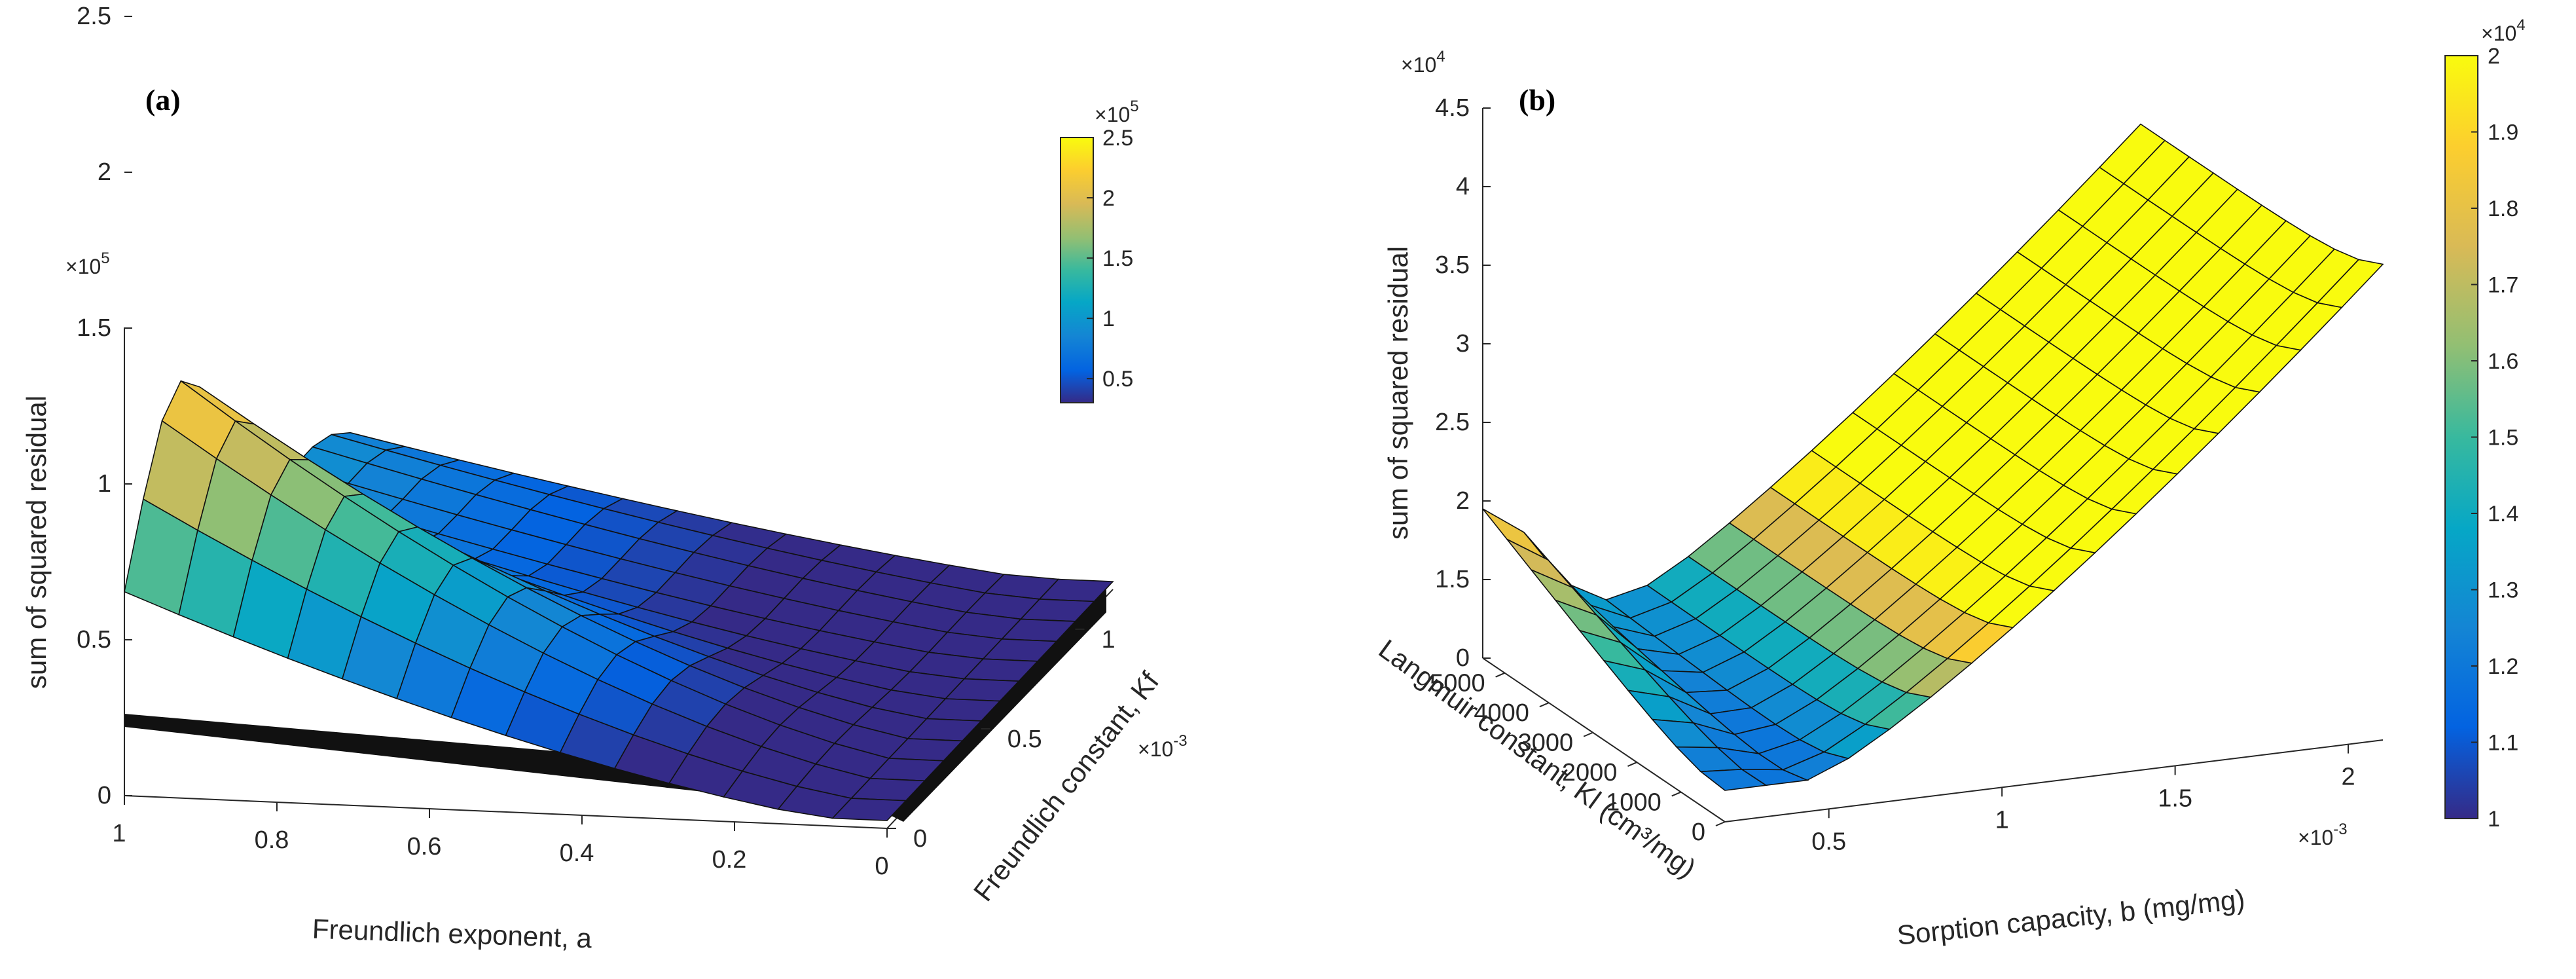  What do you see at coordinates (577, 853) in the screenshot?
I see `x-tick-label: 0.4` at bounding box center [577, 853].